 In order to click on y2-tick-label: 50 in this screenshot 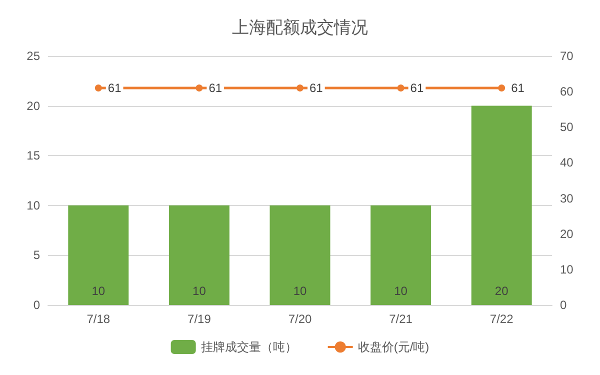, I will do `click(567, 127)`.